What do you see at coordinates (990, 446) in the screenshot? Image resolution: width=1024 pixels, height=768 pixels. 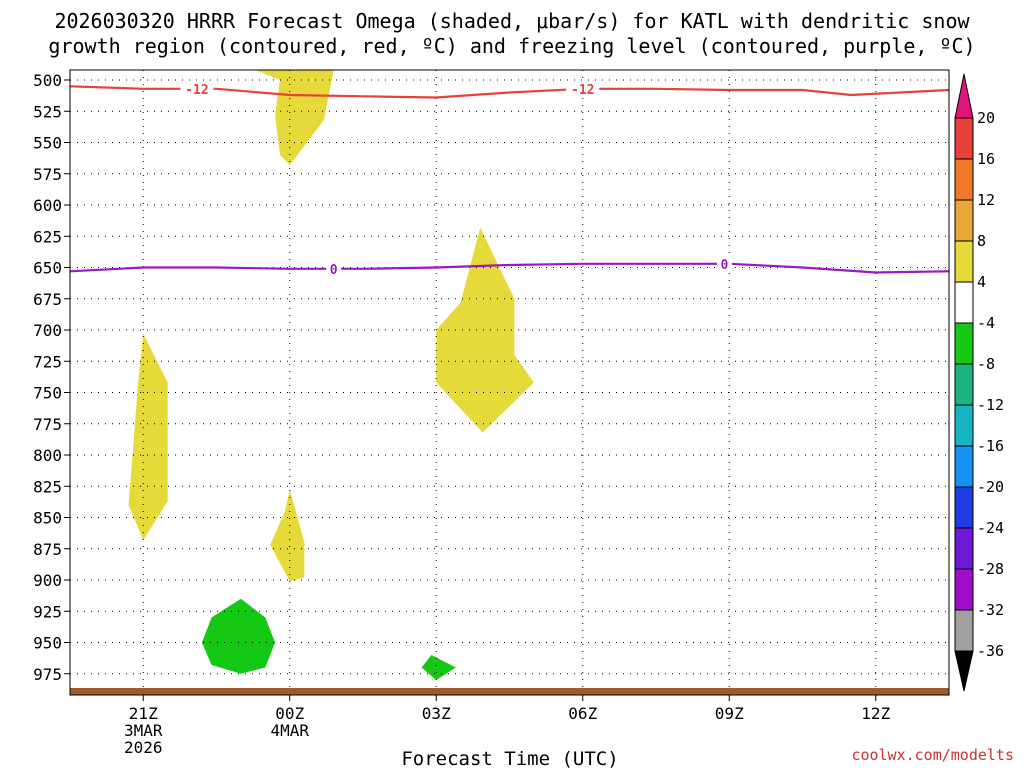 I see `colorbar-label--16: -16` at bounding box center [990, 446].